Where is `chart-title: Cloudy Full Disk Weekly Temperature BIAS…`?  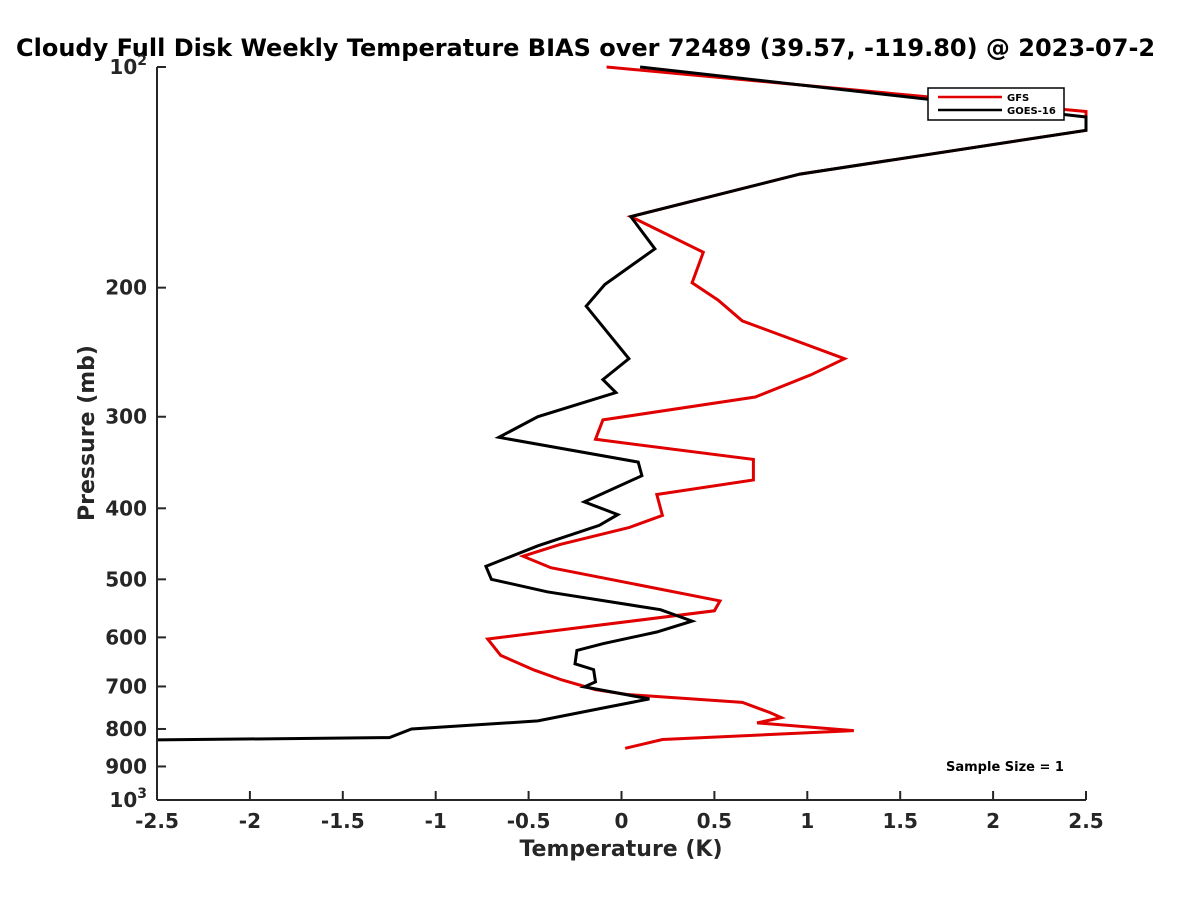
chart-title: Cloudy Full Disk Weekly Temperature BIAS… is located at coordinates (585, 48).